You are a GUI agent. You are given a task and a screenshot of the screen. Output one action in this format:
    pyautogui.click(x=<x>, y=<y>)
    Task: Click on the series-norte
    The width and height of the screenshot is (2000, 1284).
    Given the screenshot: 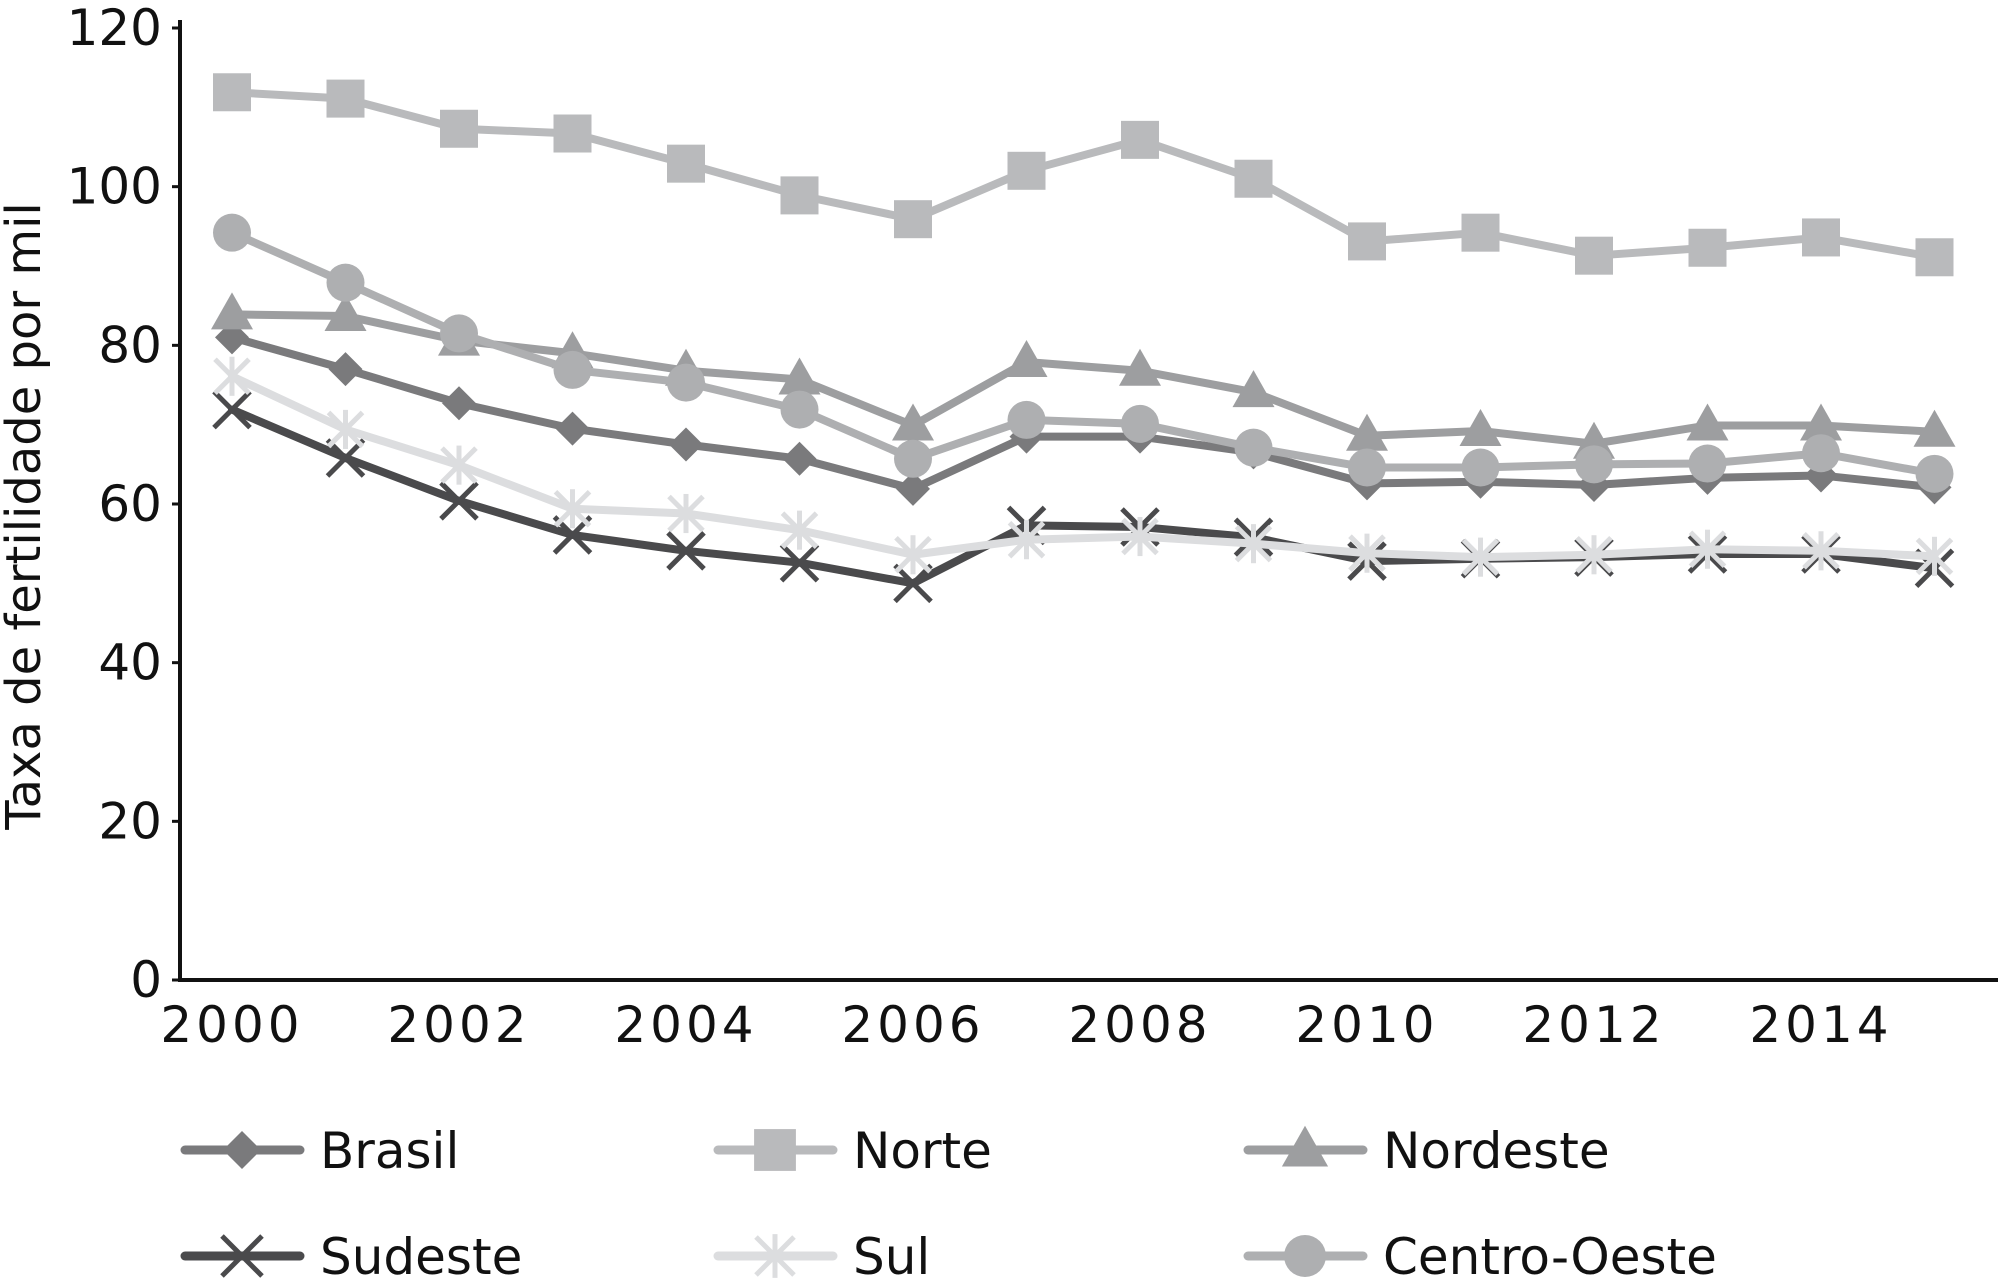 What is the action you would take?
    pyautogui.click(x=1083, y=175)
    